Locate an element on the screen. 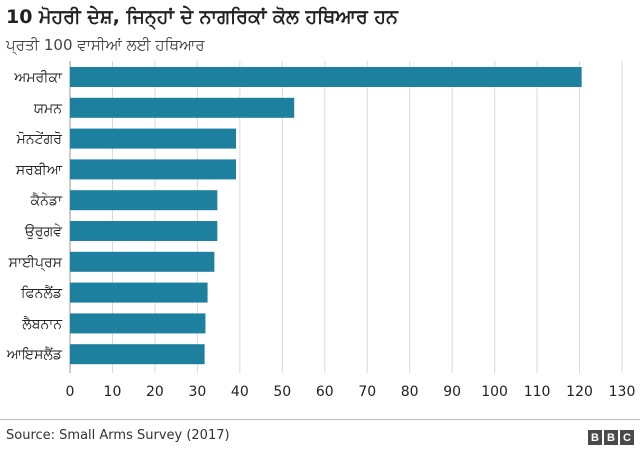  category-label: ਅਮਰੀਕਾ is located at coordinates (38, 78).